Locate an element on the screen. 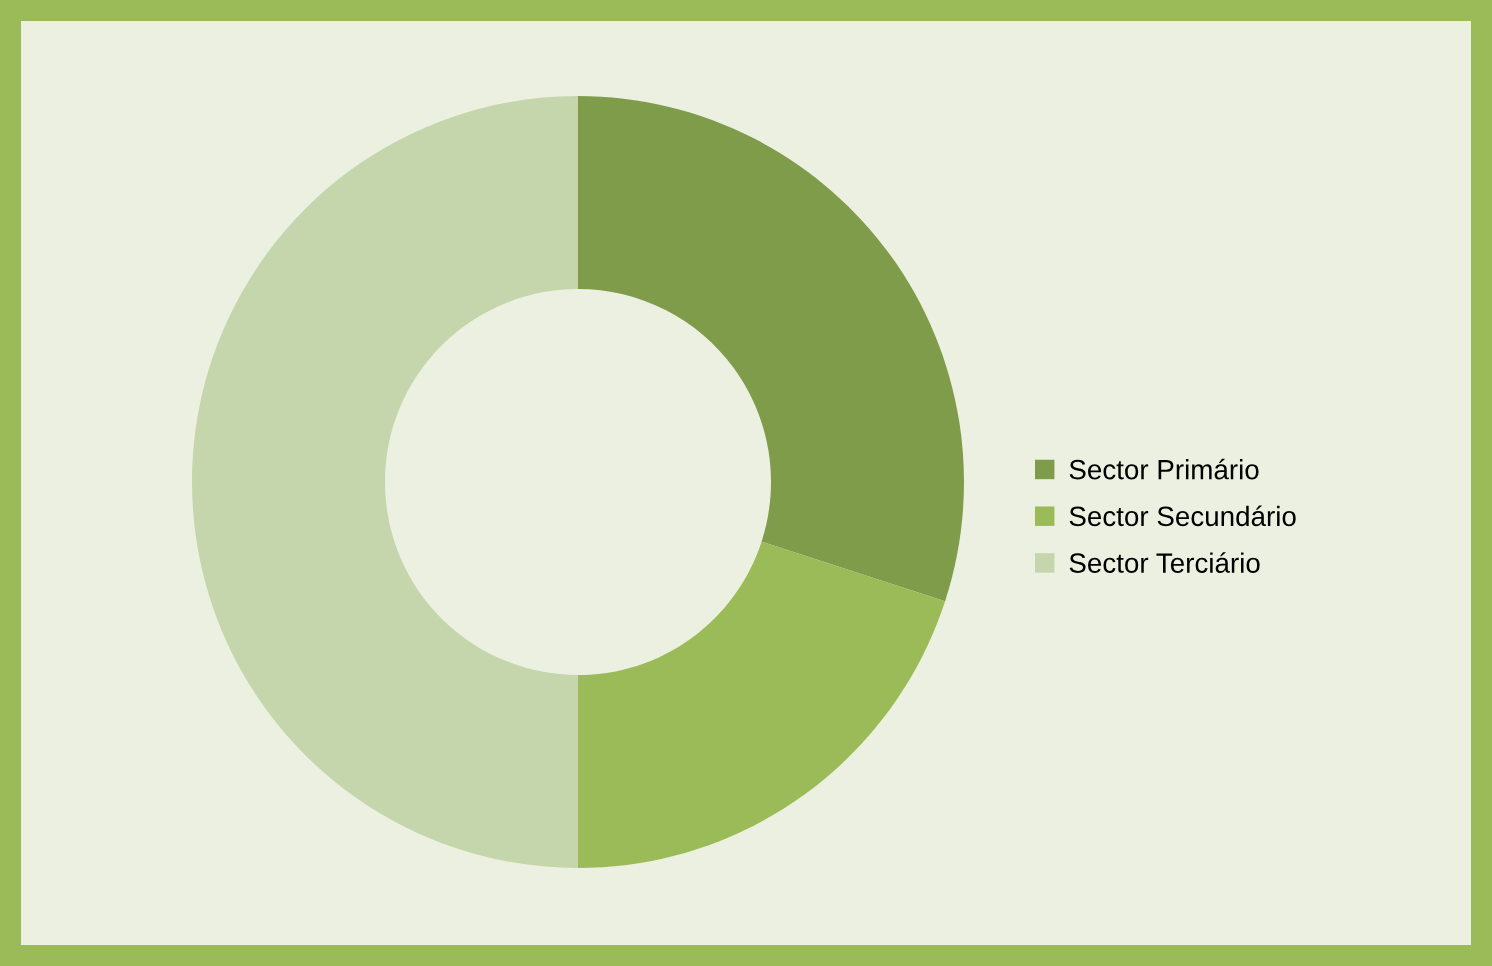  legend-label: Sector Secundário is located at coordinates (1182, 516).